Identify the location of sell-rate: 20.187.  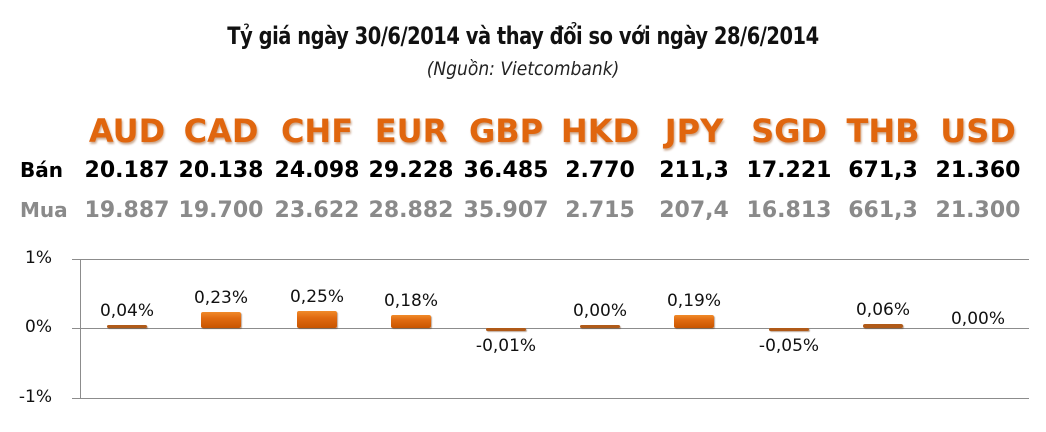
(127, 170).